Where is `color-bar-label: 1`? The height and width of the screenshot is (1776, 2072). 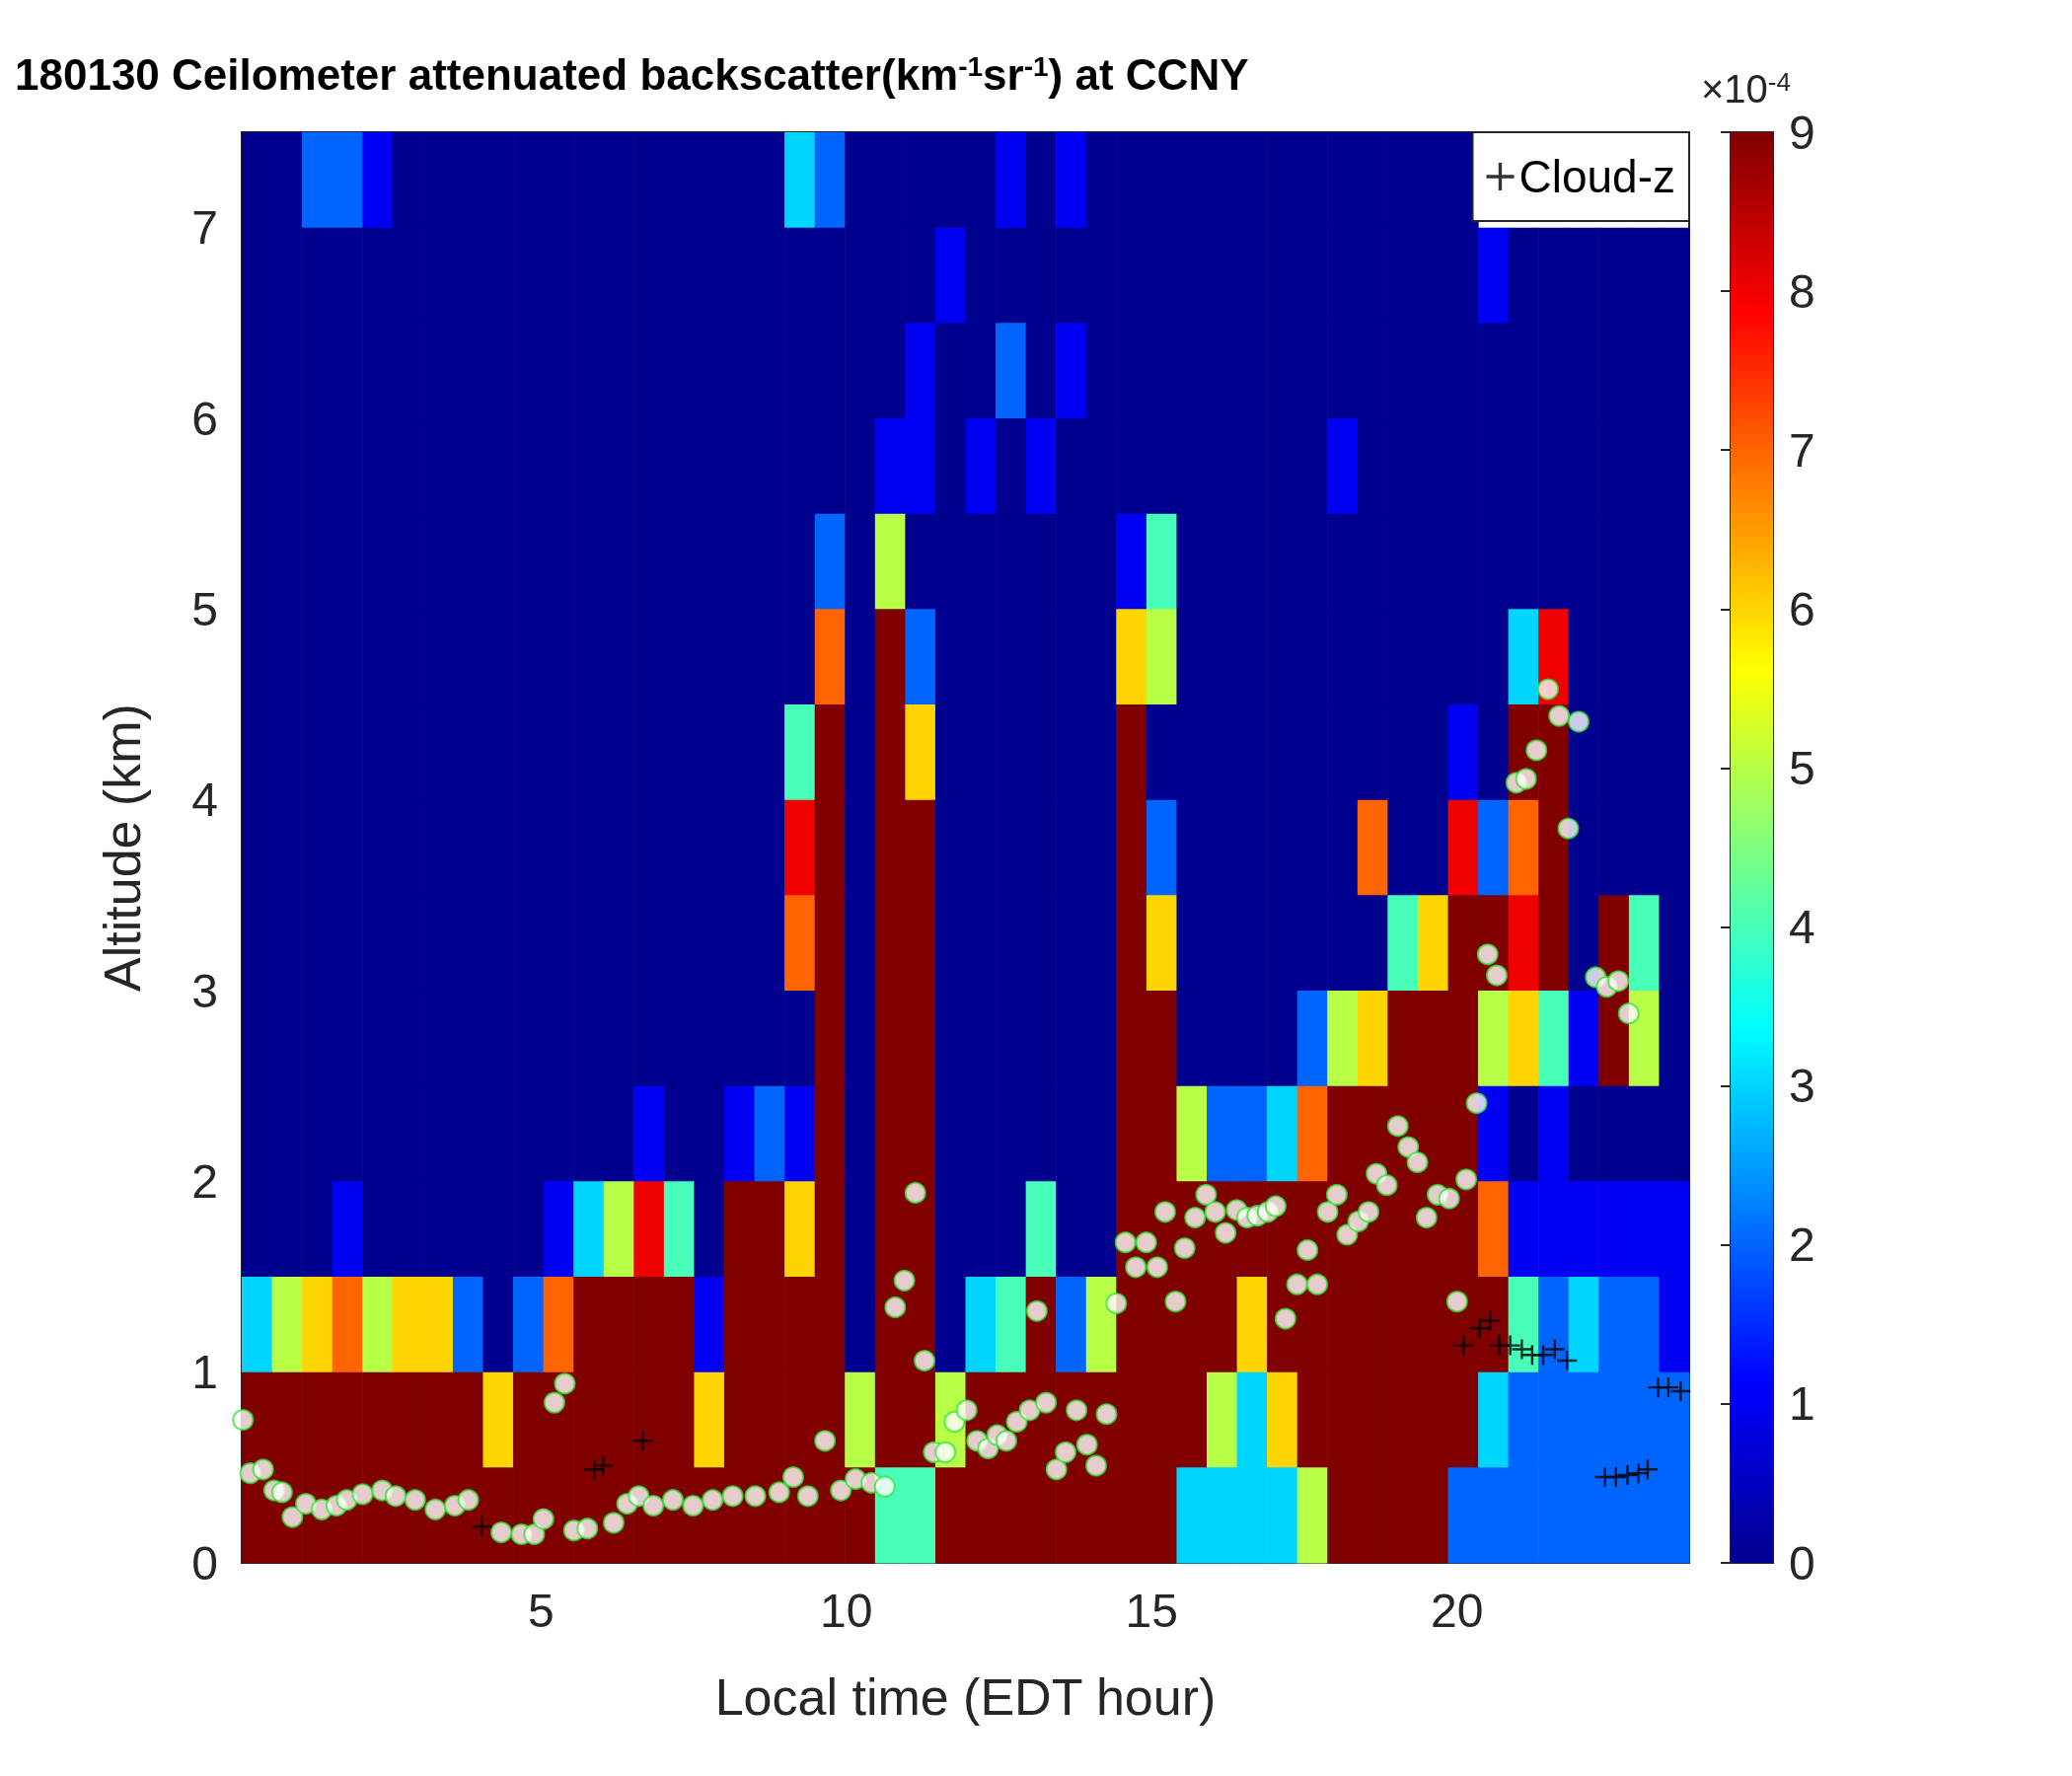 color-bar-label: 1 is located at coordinates (1802, 1404).